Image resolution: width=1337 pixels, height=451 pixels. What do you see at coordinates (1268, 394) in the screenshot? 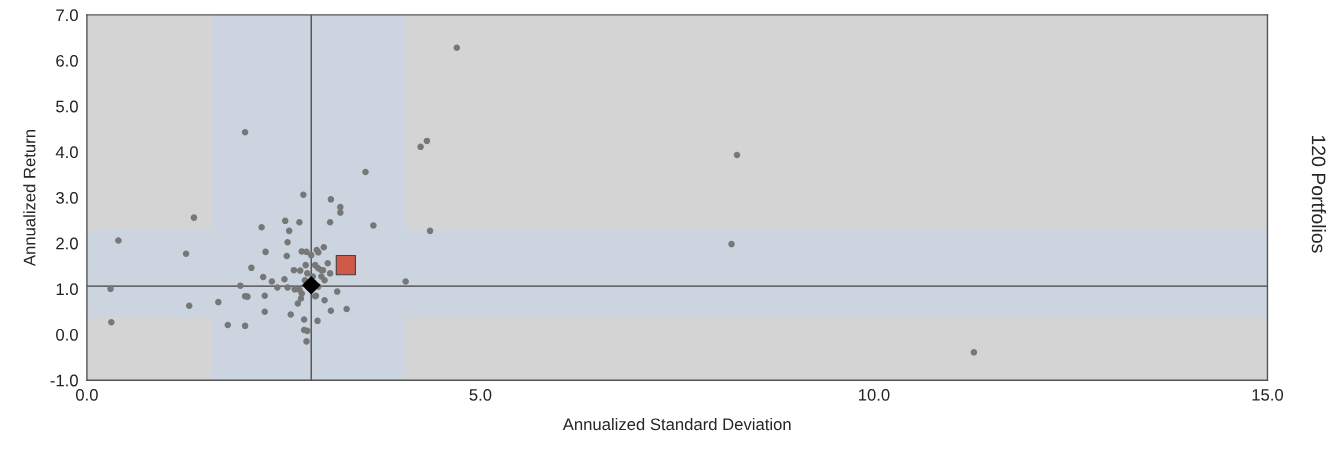
I see `x-tick-label: 15.0` at bounding box center [1268, 394].